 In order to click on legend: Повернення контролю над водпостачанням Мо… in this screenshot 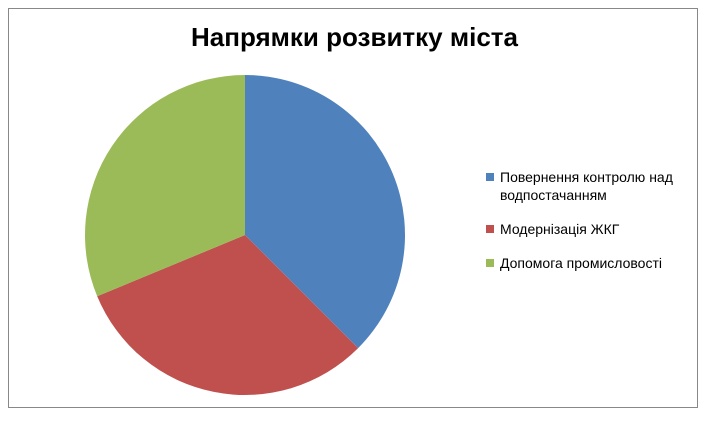, I will do `click(586, 228)`.